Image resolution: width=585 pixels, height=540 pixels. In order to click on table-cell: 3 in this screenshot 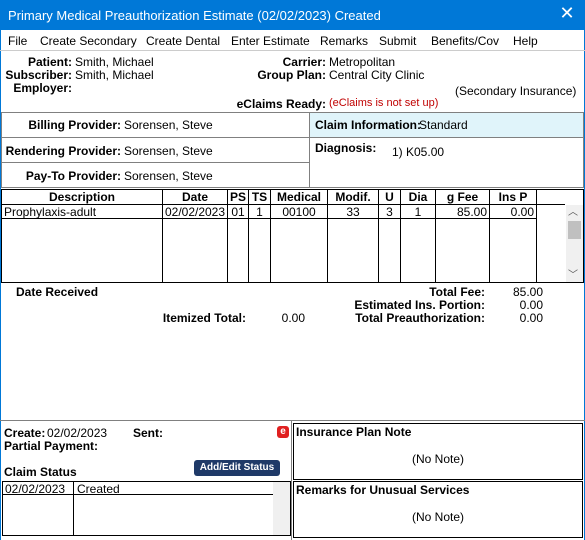, I will do `click(390, 211)`.